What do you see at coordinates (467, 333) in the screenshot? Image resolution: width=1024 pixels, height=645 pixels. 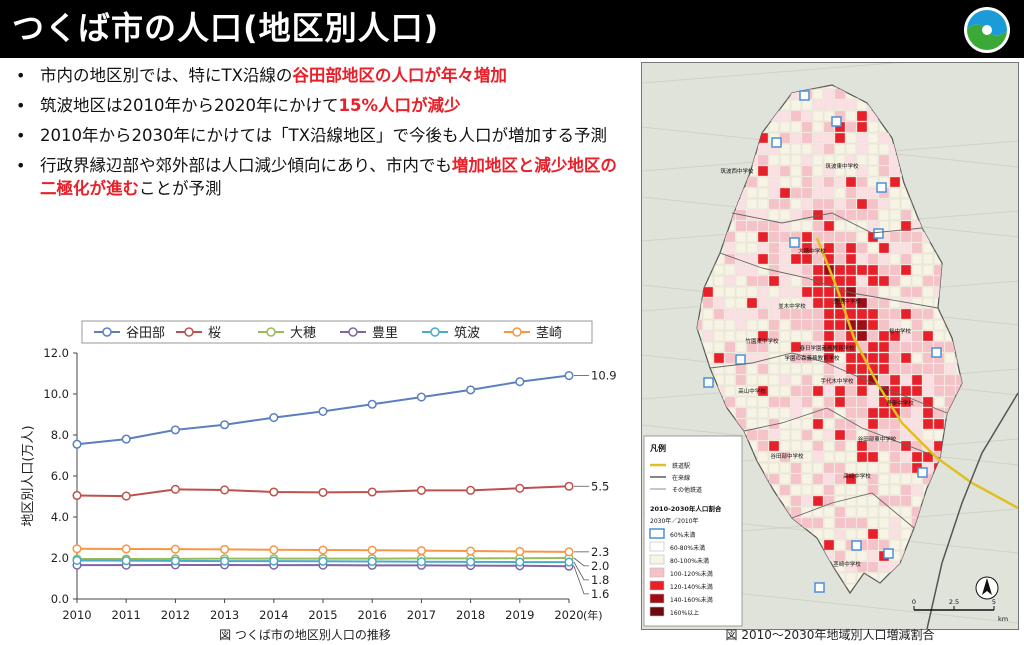 I see `legend-label: 筑波` at bounding box center [467, 333].